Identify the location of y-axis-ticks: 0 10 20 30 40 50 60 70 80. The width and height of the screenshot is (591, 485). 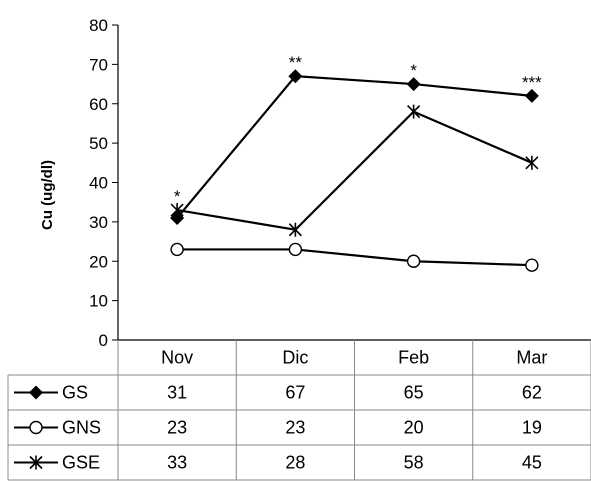
(103, 183).